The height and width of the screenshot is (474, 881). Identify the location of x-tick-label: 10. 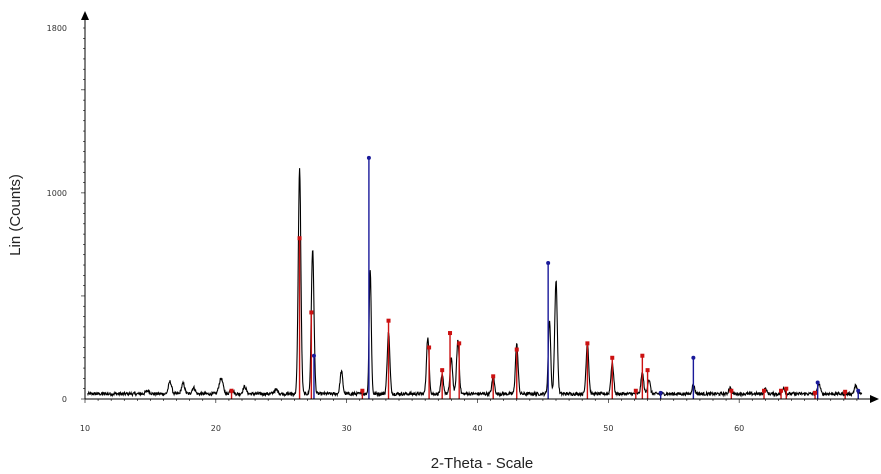
(85, 428).